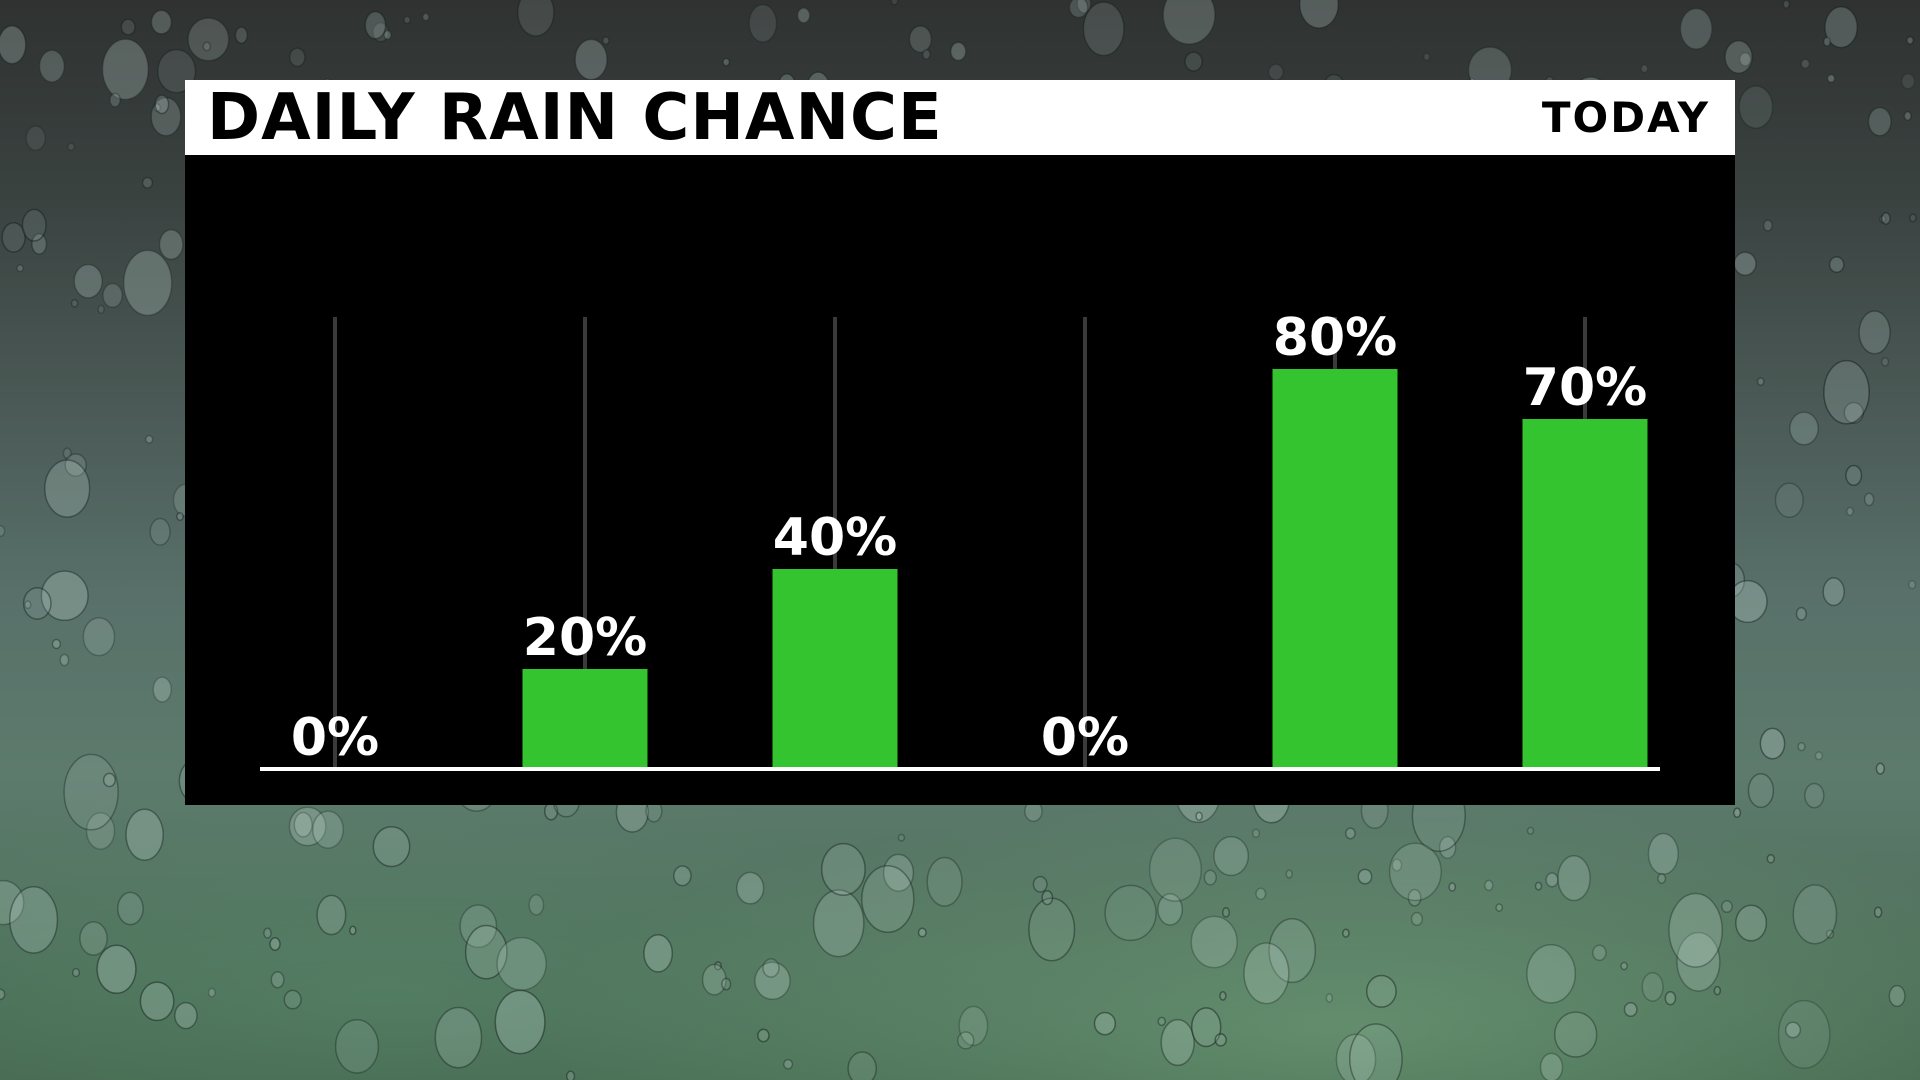 This screenshot has width=1920, height=1080. What do you see at coordinates (1335, 803) in the screenshot?
I see `tick-label-mon: MON` at bounding box center [1335, 803].